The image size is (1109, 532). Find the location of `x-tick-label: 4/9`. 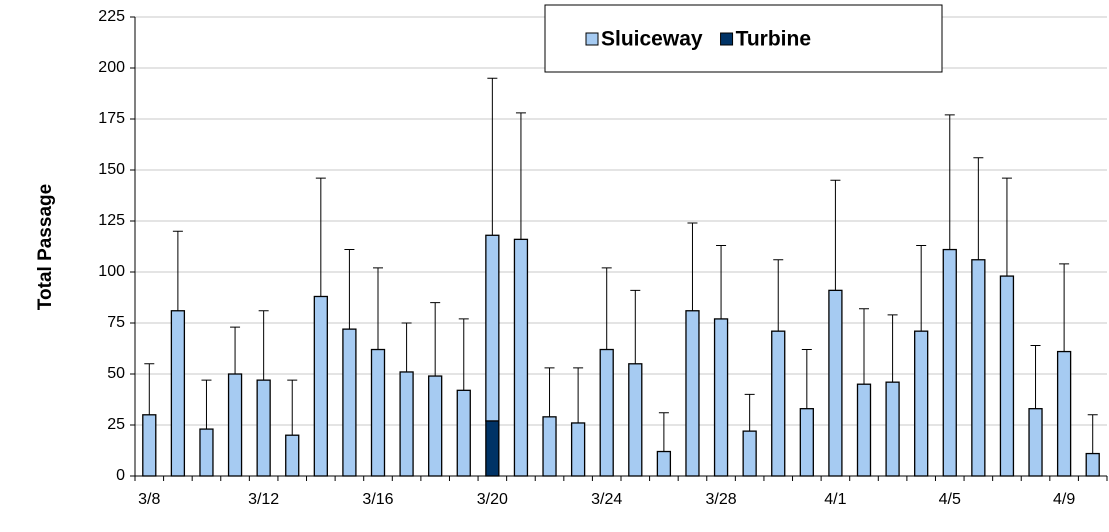

x-tick-label: 4/9 is located at coordinates (1064, 499).